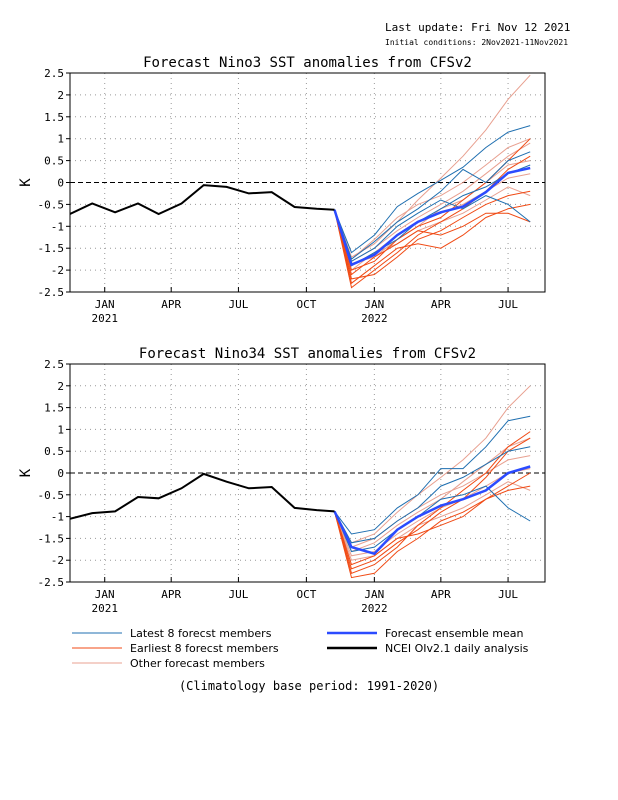 This screenshot has width=618, height=800. What do you see at coordinates (204, 648) in the screenshot?
I see `legend-label: Earliest 8 forecst members` at bounding box center [204, 648].